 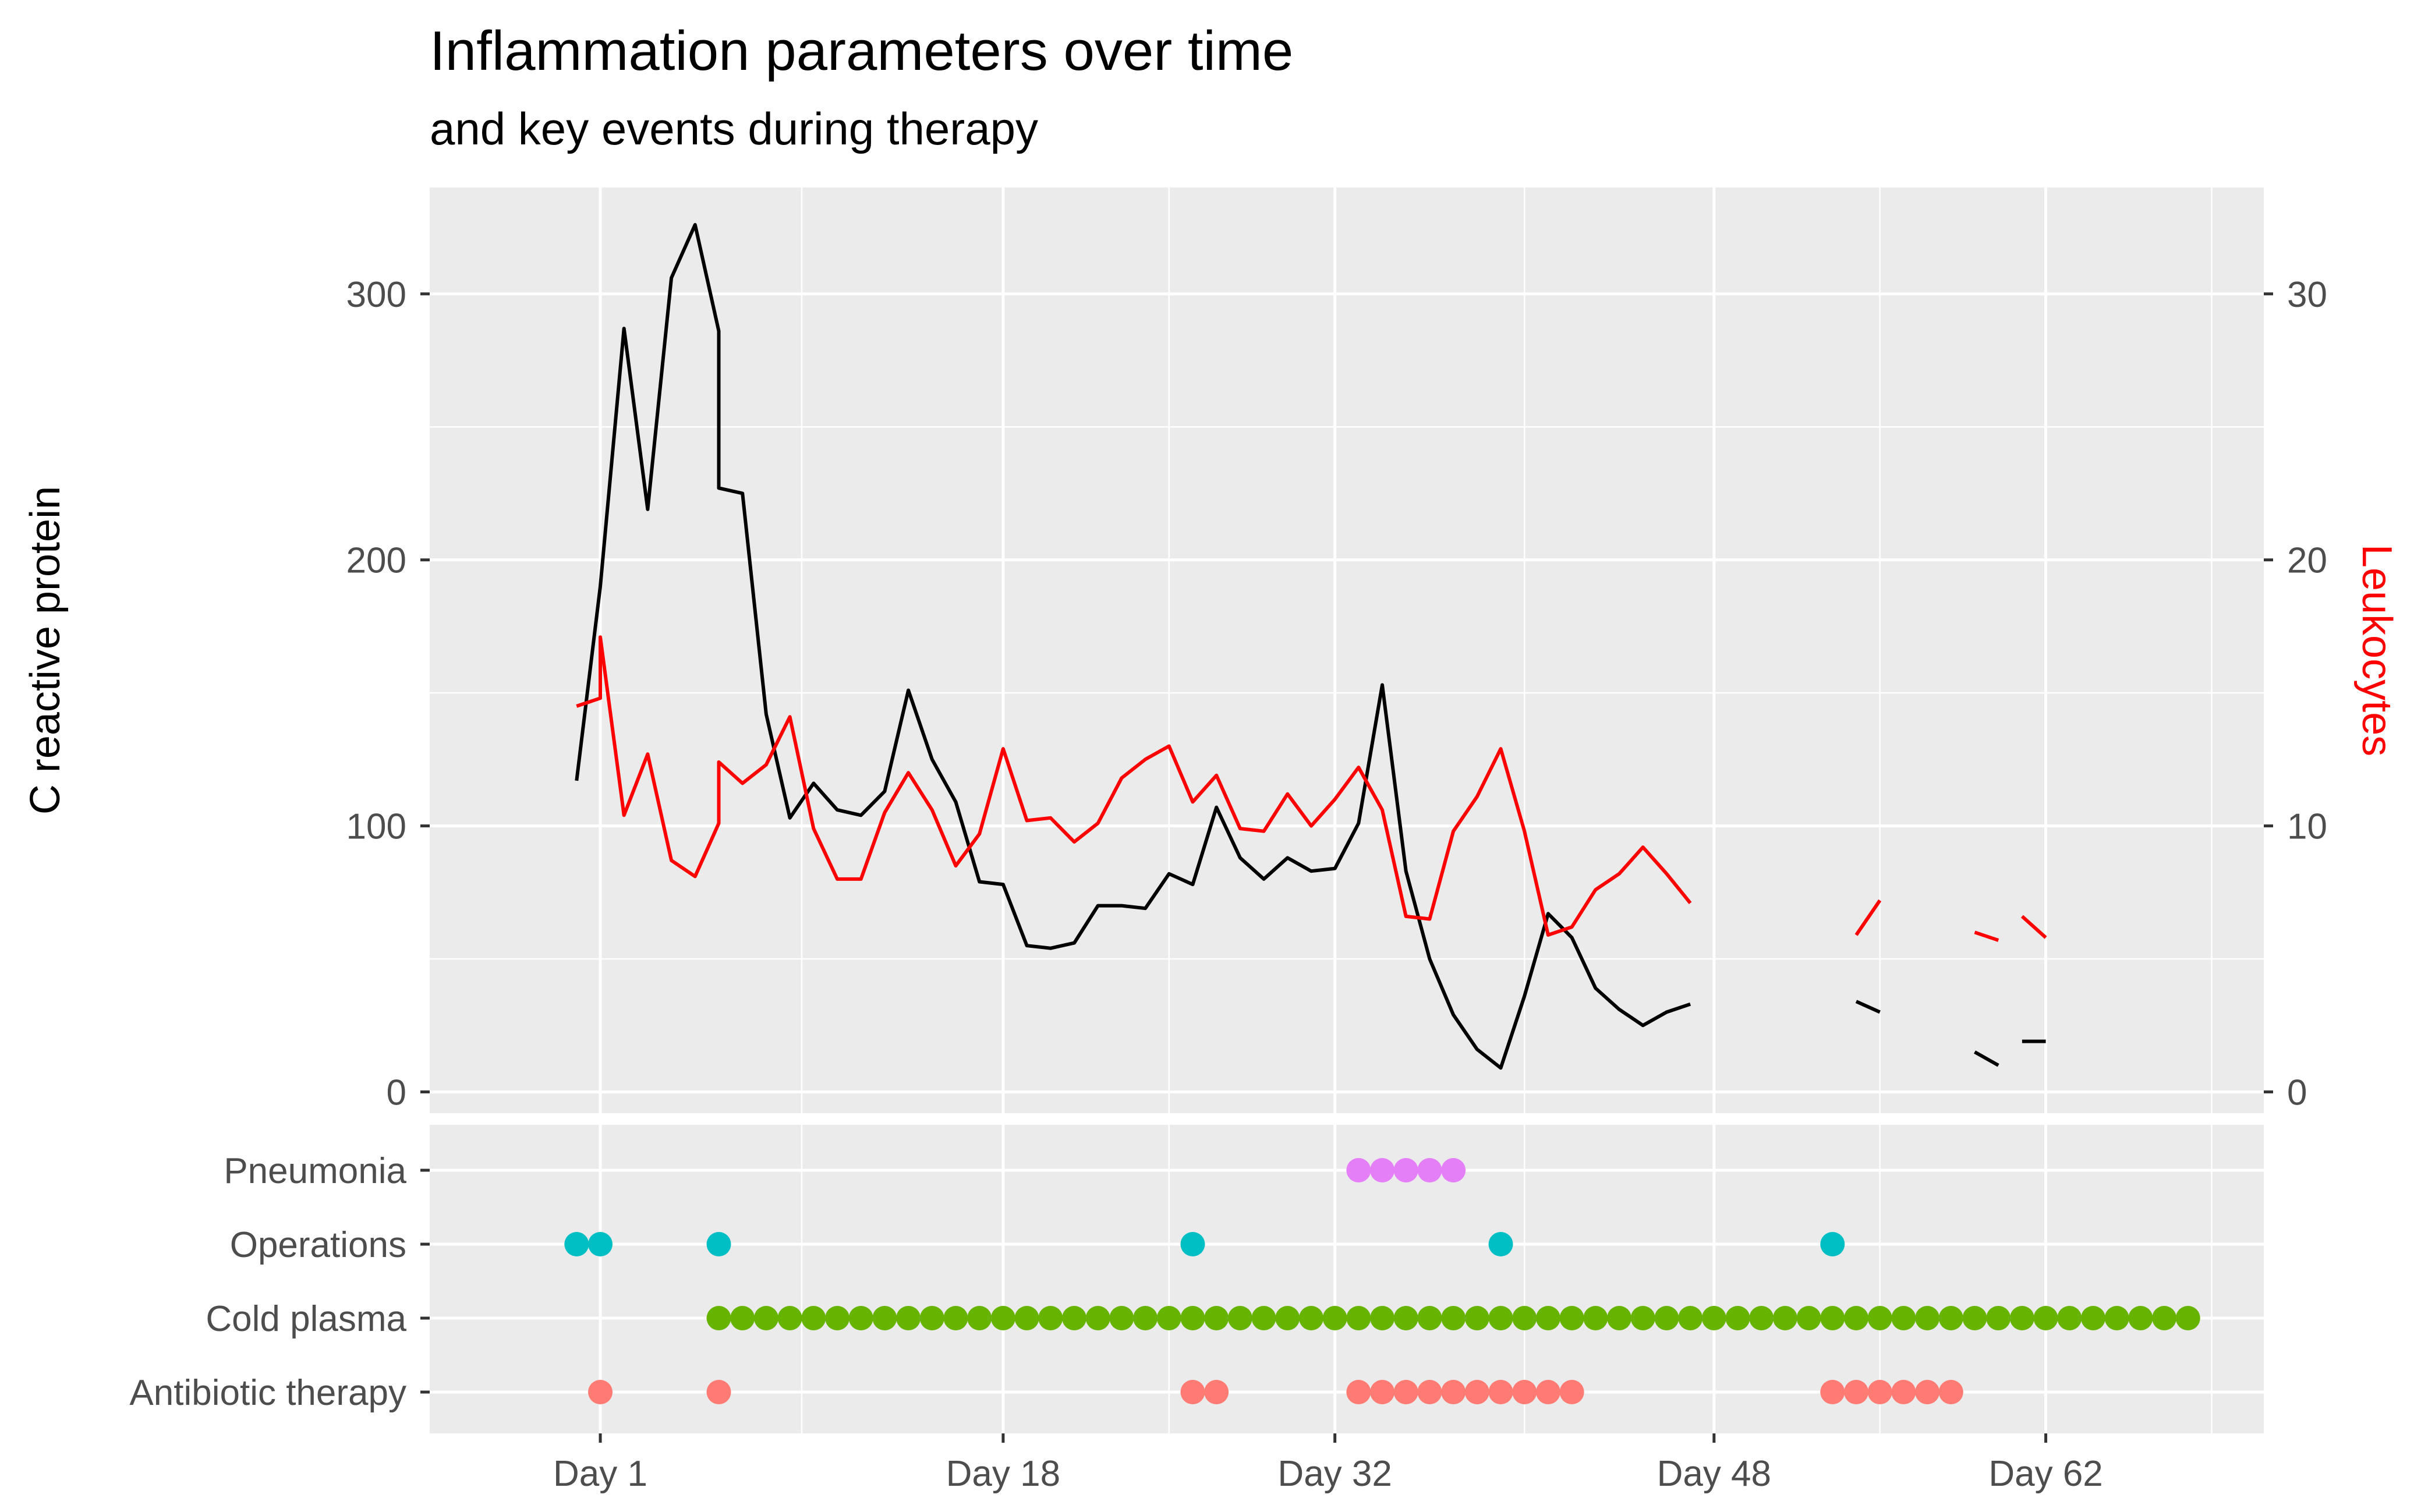 What do you see at coordinates (2307, 295) in the screenshot?
I see `y-tick-label-right: 30` at bounding box center [2307, 295].